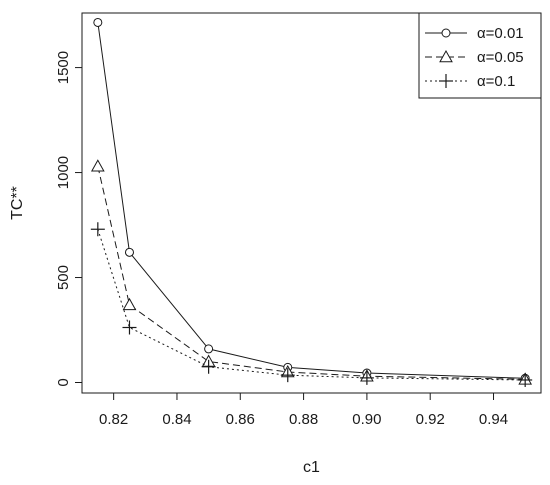 Image resolution: width=550 pixels, height=485 pixels. I want to click on x-tick-label: 0.86, so click(240, 419).